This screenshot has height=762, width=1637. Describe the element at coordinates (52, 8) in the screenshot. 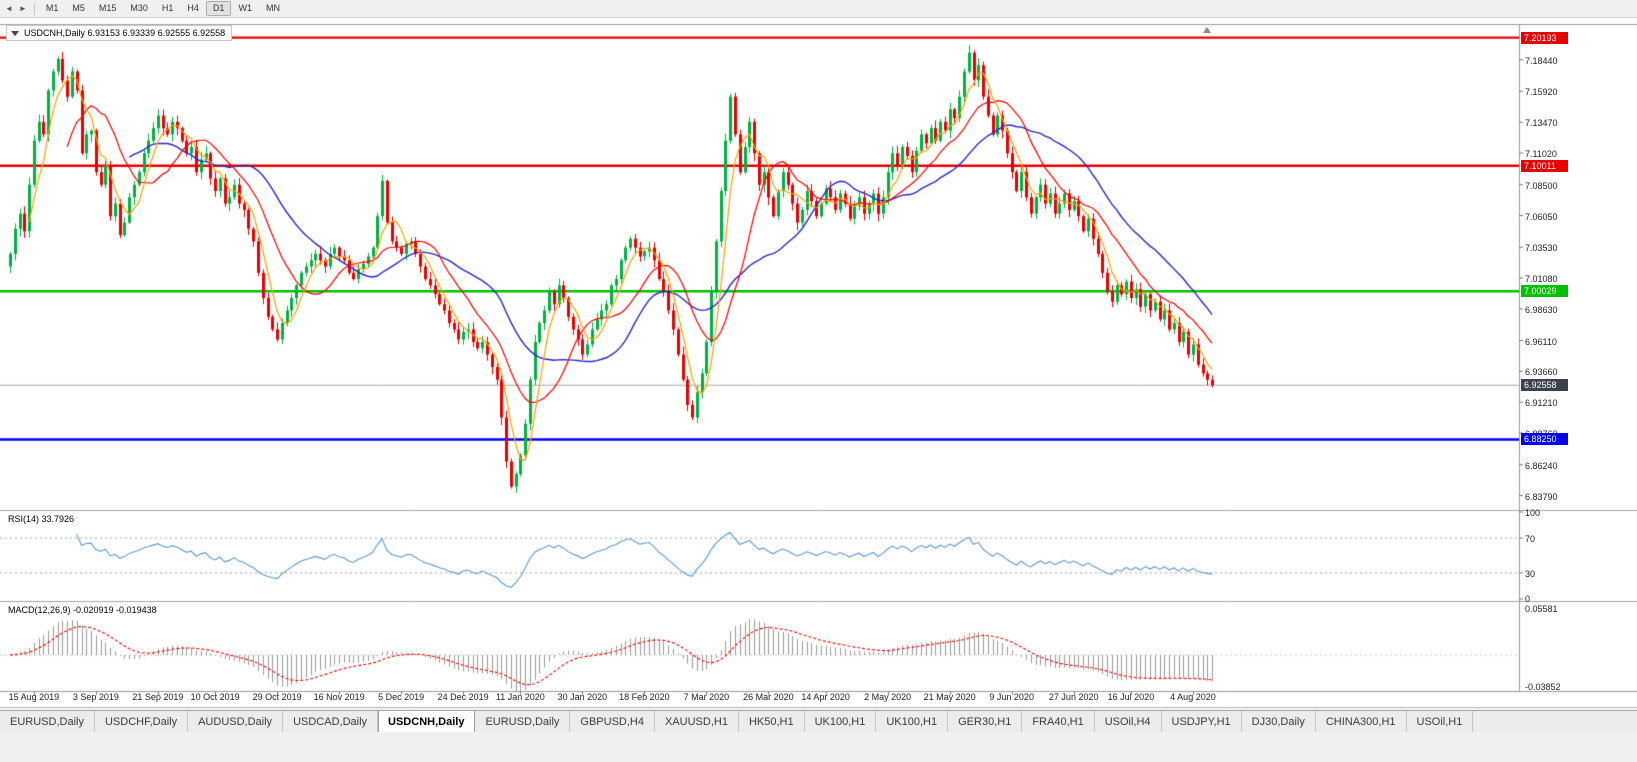

I see `timeframe-button-M1: M1` at that location.